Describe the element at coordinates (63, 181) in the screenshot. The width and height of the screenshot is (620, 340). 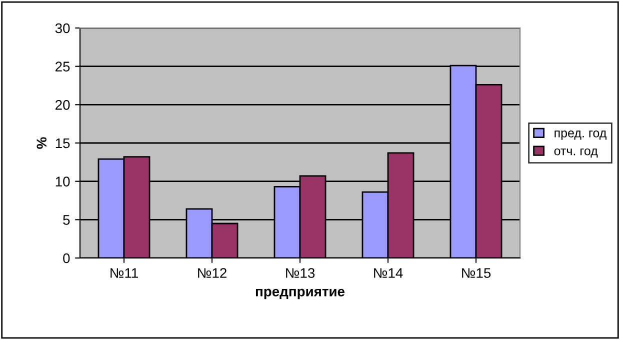
I see `y-tick-label: 10` at that location.